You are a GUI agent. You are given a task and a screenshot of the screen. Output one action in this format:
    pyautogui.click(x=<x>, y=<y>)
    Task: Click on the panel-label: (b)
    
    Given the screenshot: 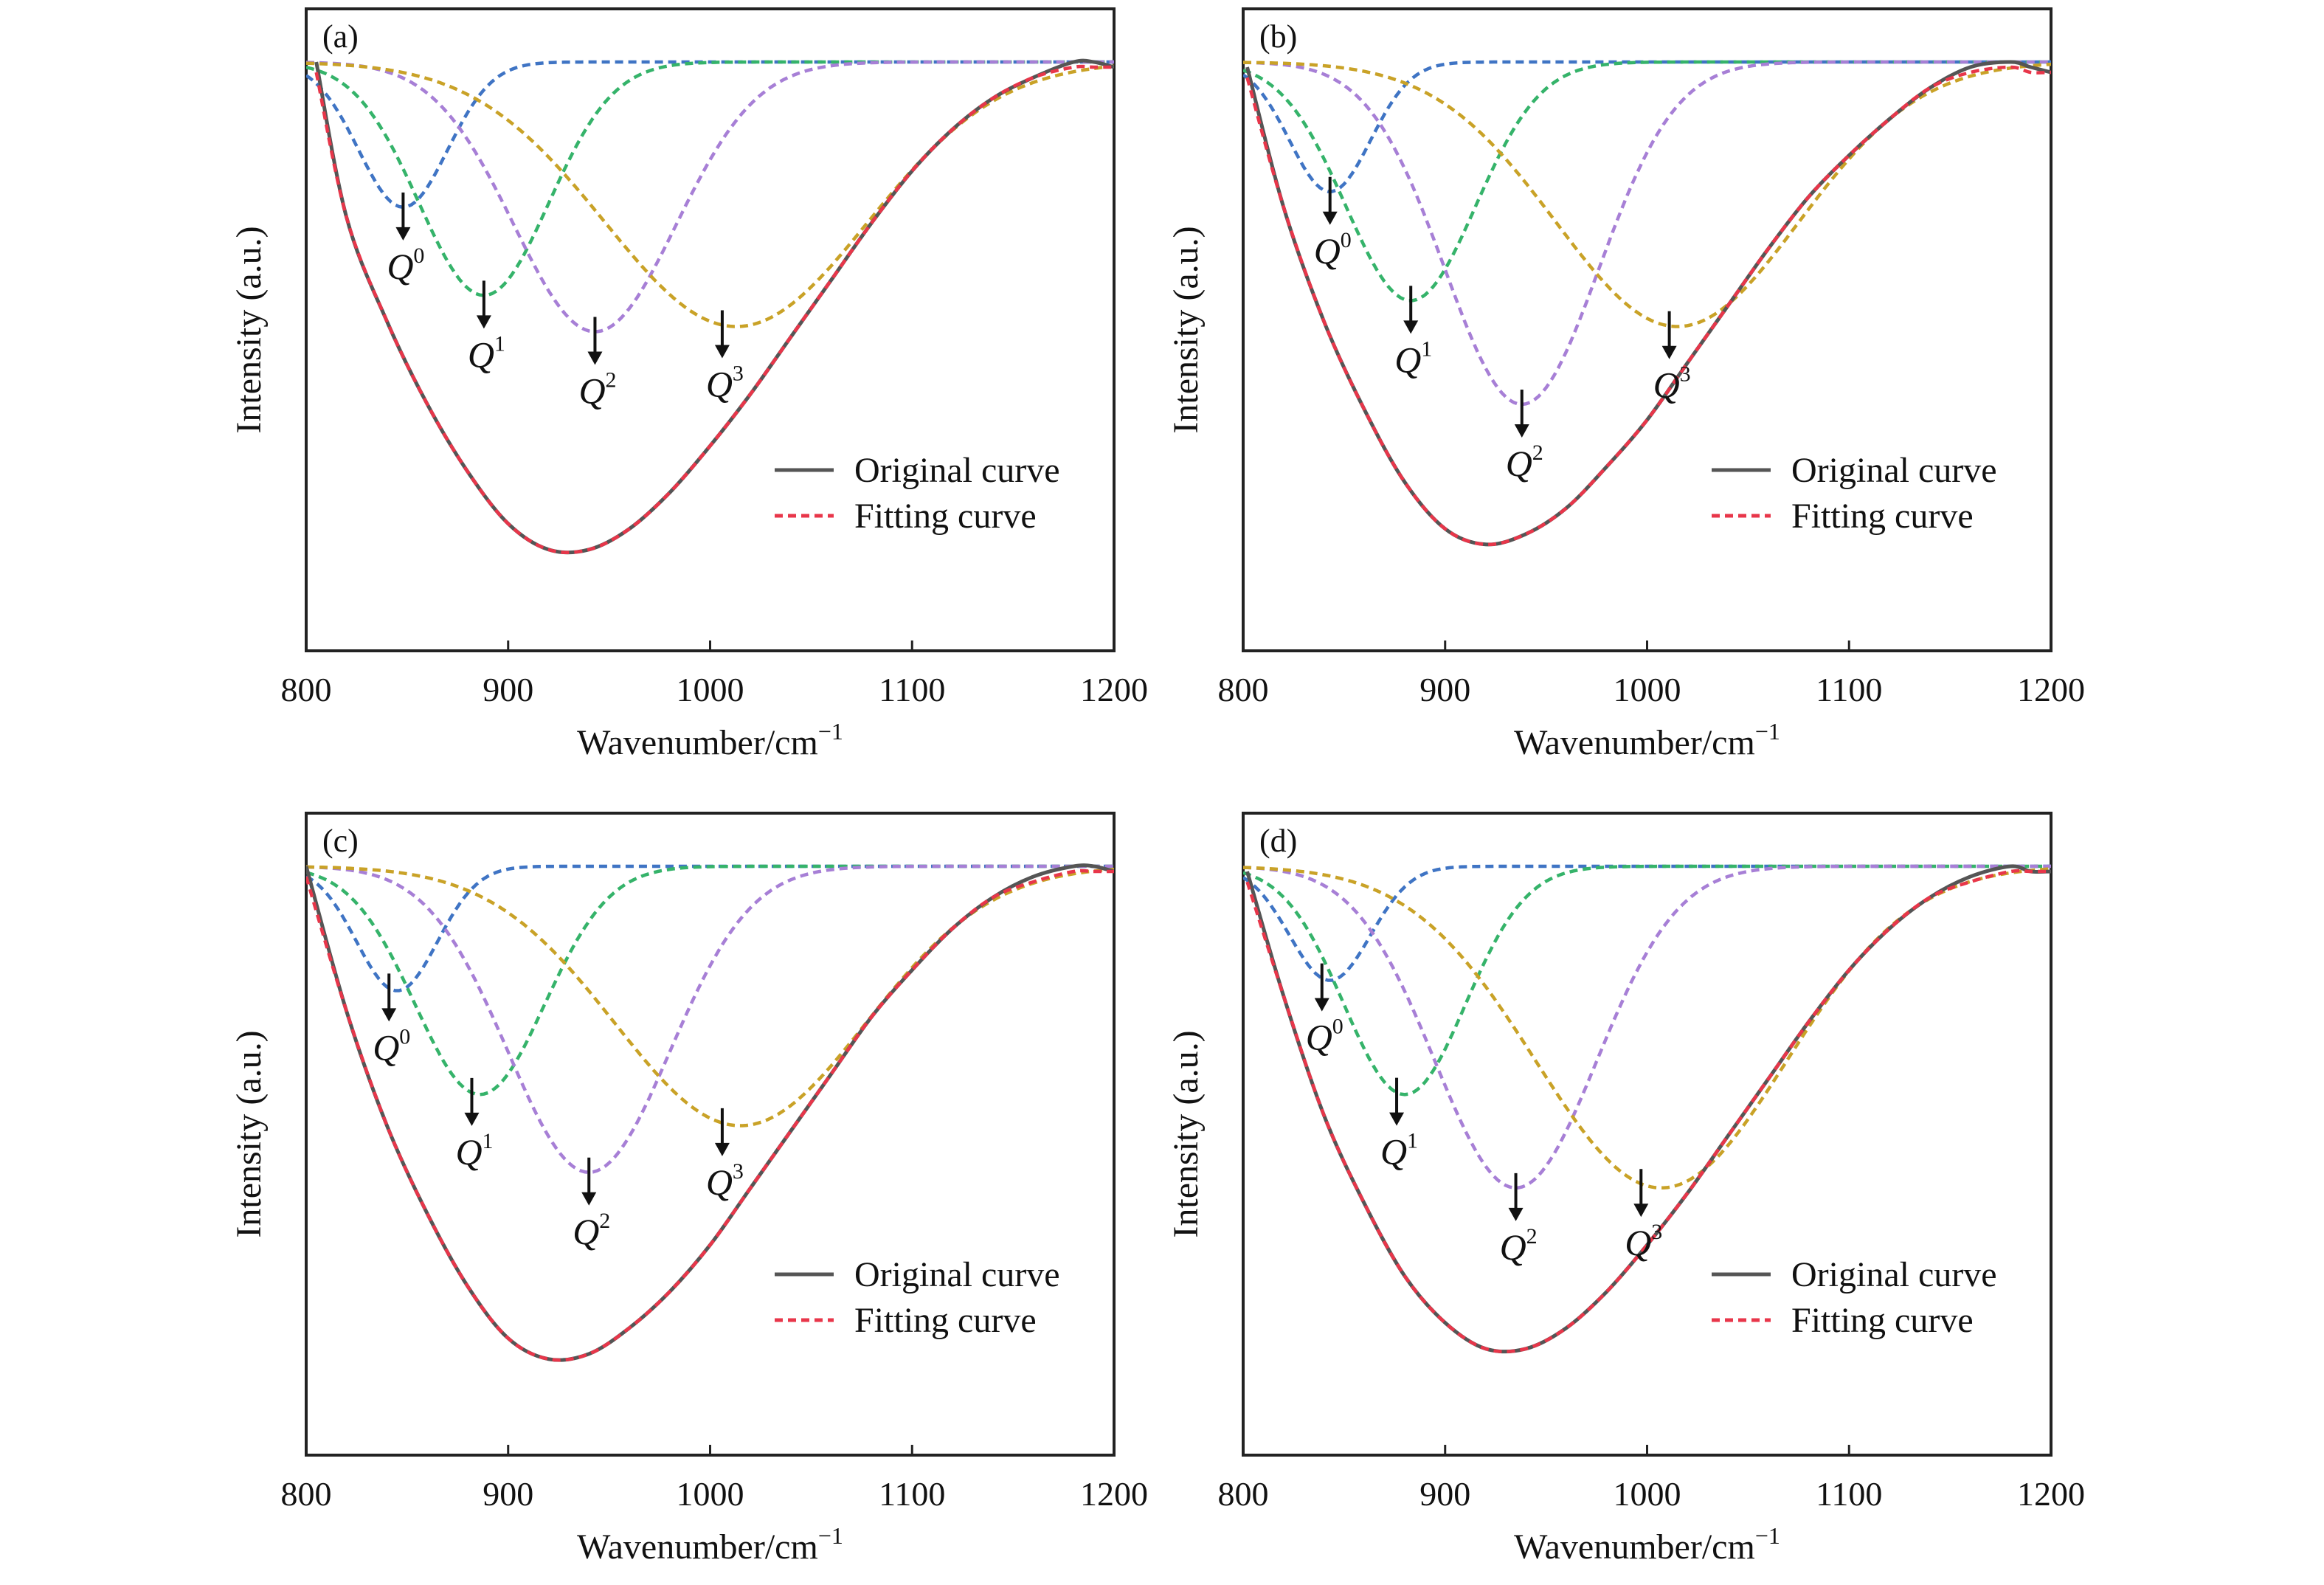 What is the action you would take?
    pyautogui.click(x=1278, y=36)
    